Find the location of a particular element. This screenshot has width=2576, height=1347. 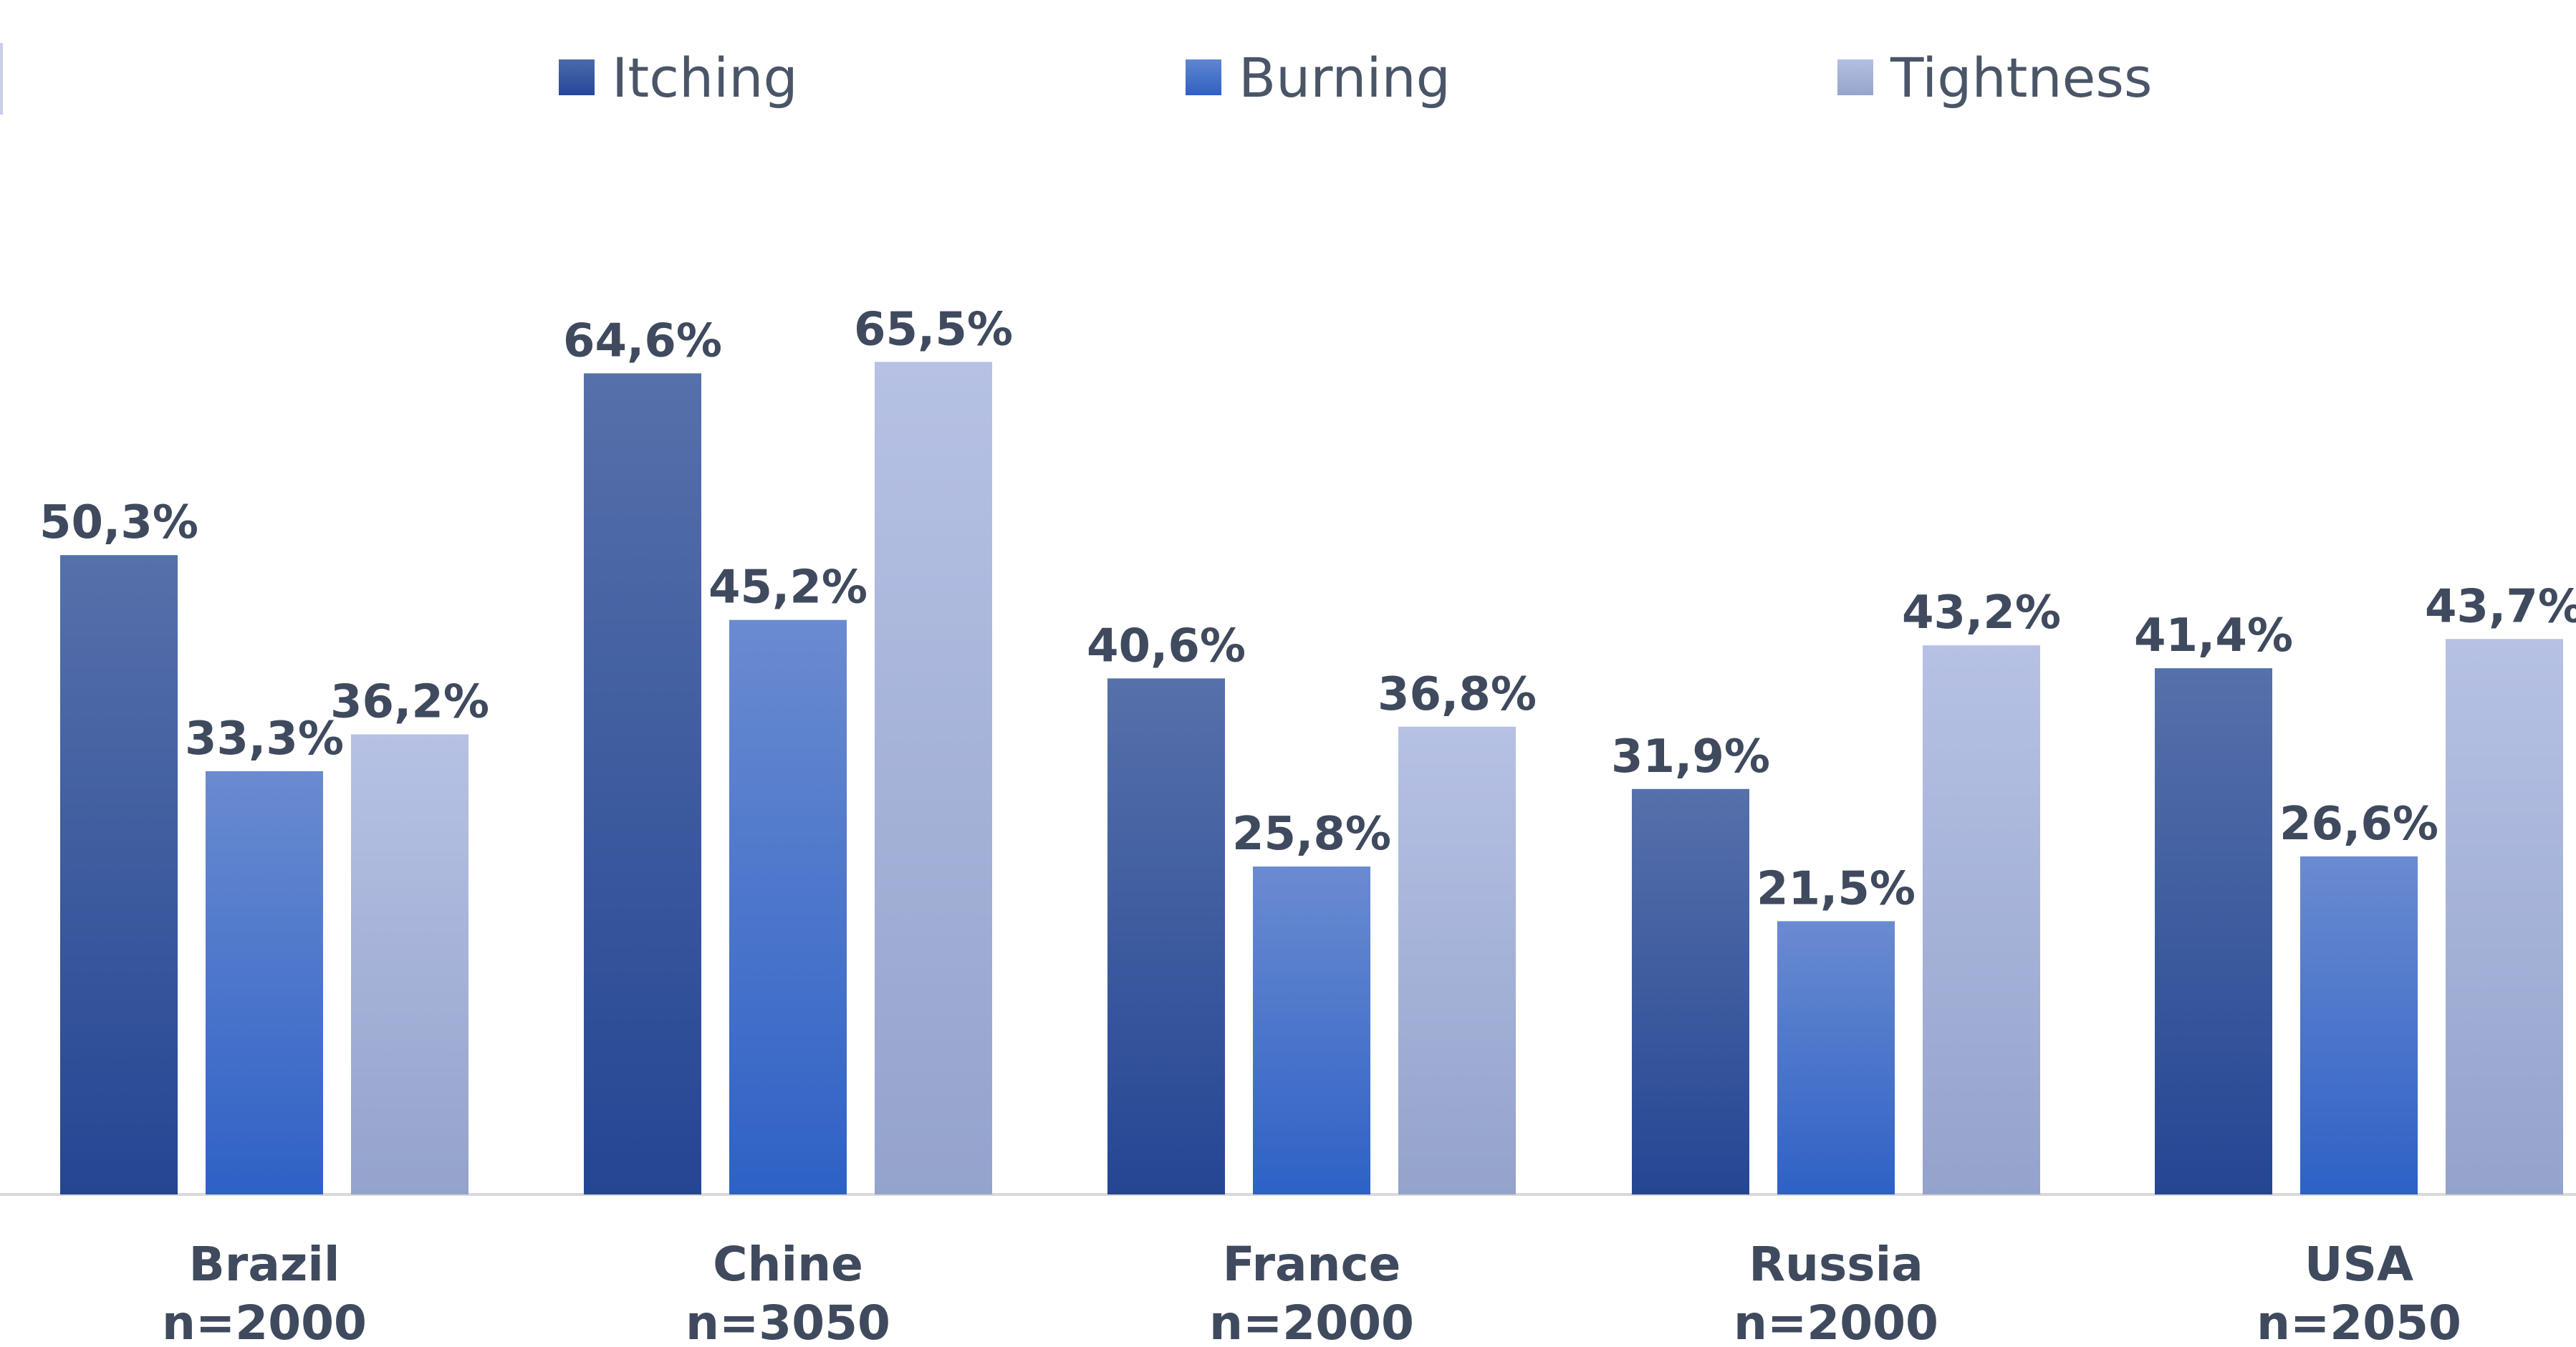

data-label-itching-france: 40,6% is located at coordinates (1167, 645).